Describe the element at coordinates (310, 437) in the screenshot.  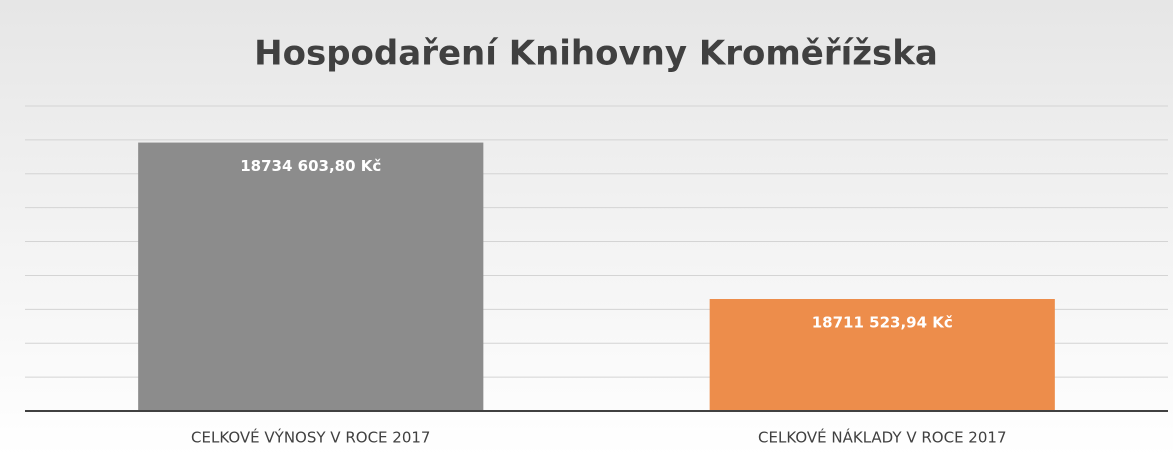
I see `x-tick-label: CELKOVÉ VÝNOSY V ROCE 2017` at that location.